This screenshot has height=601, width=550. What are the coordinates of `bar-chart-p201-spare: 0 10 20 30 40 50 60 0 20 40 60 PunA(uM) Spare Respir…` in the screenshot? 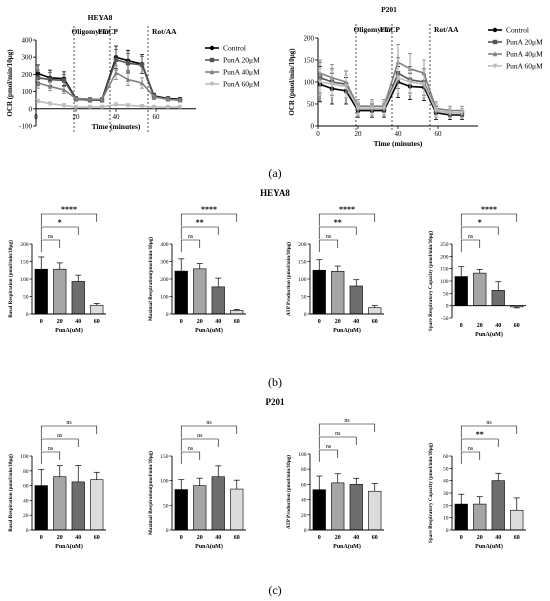 It's located at (476, 485).